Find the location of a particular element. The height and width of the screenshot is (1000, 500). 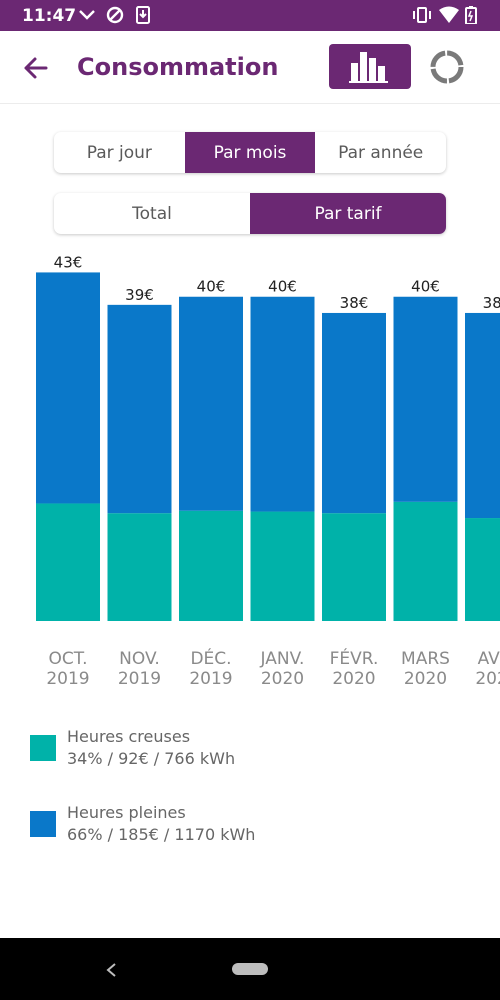

legend-swatch-pleines is located at coordinates (43, 824).